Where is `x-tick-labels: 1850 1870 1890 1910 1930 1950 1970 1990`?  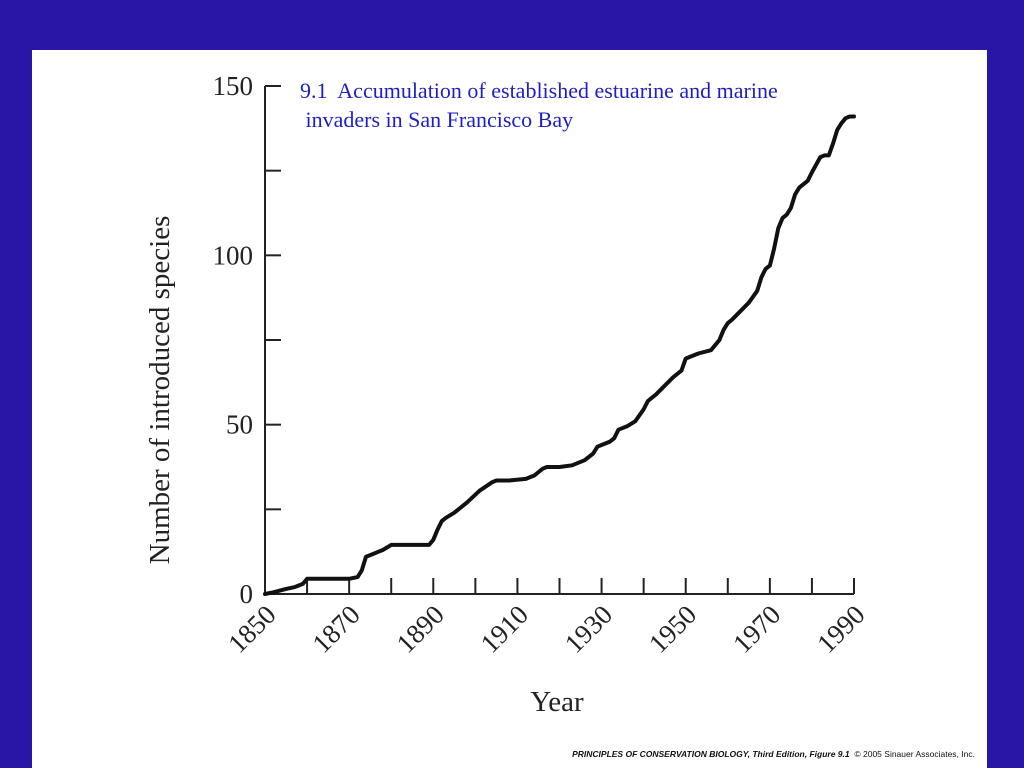 x-tick-labels: 1850 1870 1890 1910 1930 1950 1970 1990 is located at coordinates (546, 628).